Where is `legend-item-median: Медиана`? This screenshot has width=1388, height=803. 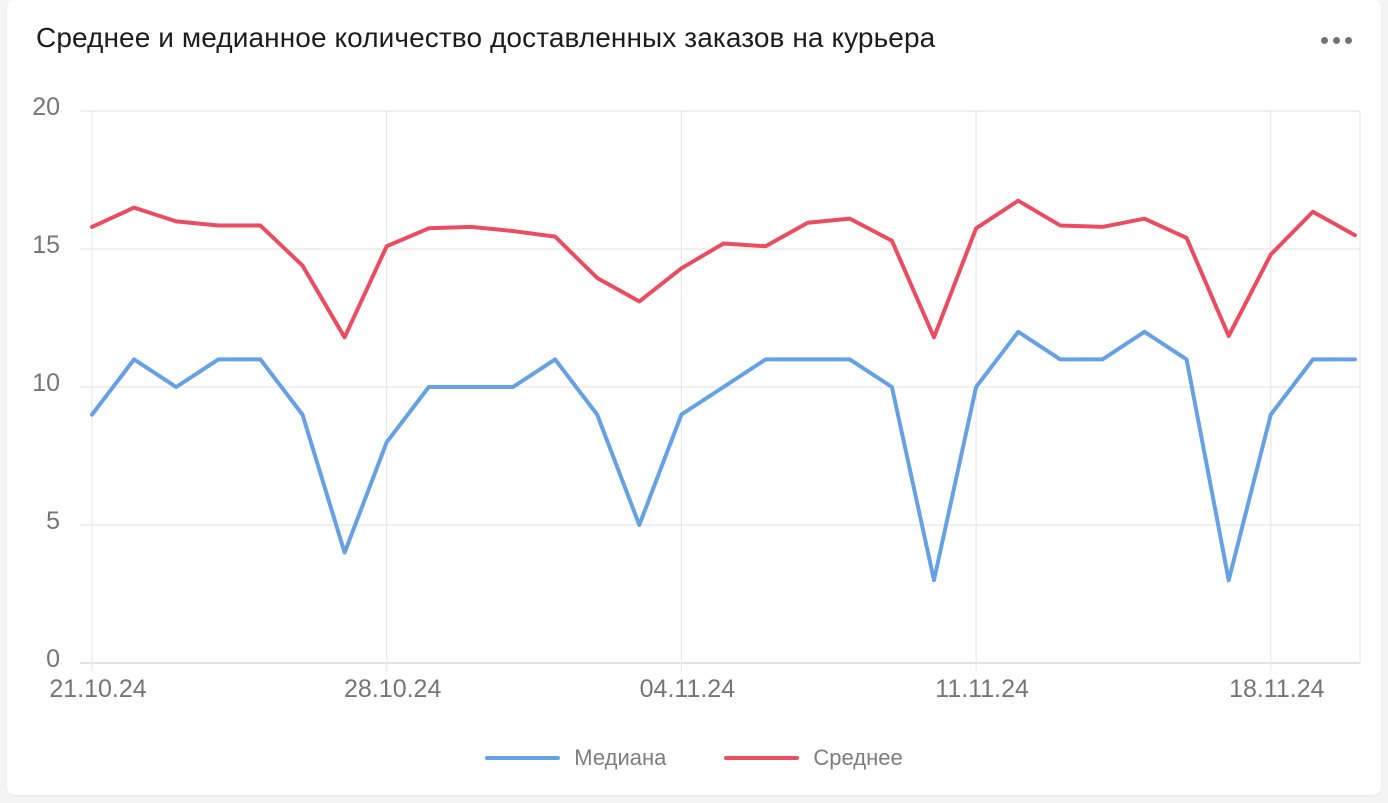
legend-item-median: Медиана is located at coordinates (575, 758).